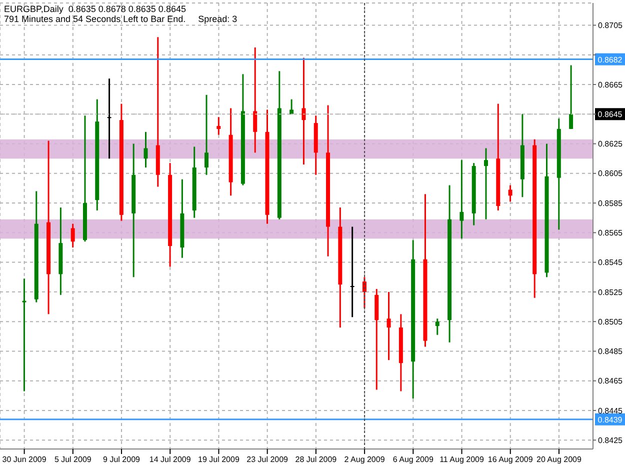 This screenshot has height=469, width=625. Describe the element at coordinates (611, 203) in the screenshot. I see `y-tick-label: 0.8585` at that location.